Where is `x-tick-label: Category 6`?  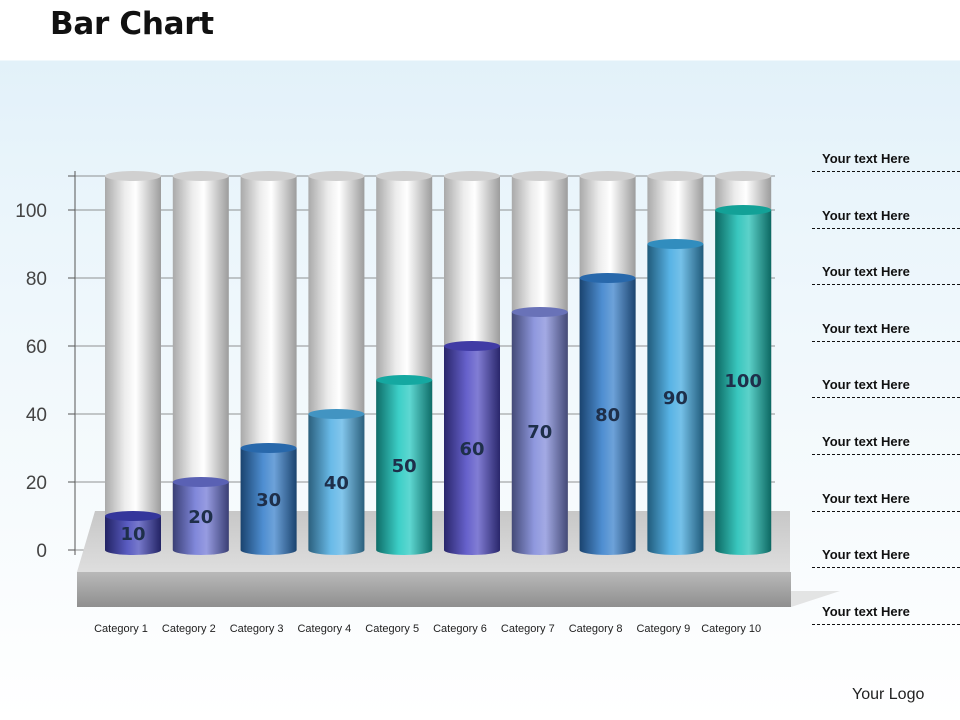 x-tick-label: Category 6 is located at coordinates (460, 629).